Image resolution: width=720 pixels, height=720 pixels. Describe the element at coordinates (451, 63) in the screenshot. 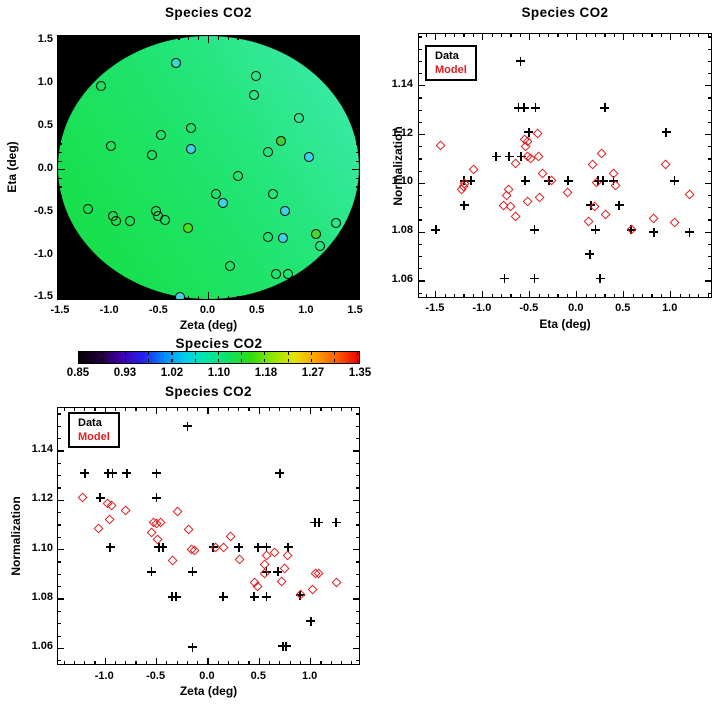

I see `eta-plot-legend: Data Model` at that location.